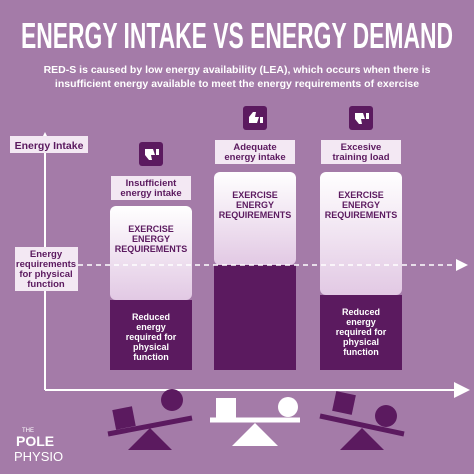 This screenshot has width=474, height=474. I want to click on column-label: Insufficient, so click(152, 183).